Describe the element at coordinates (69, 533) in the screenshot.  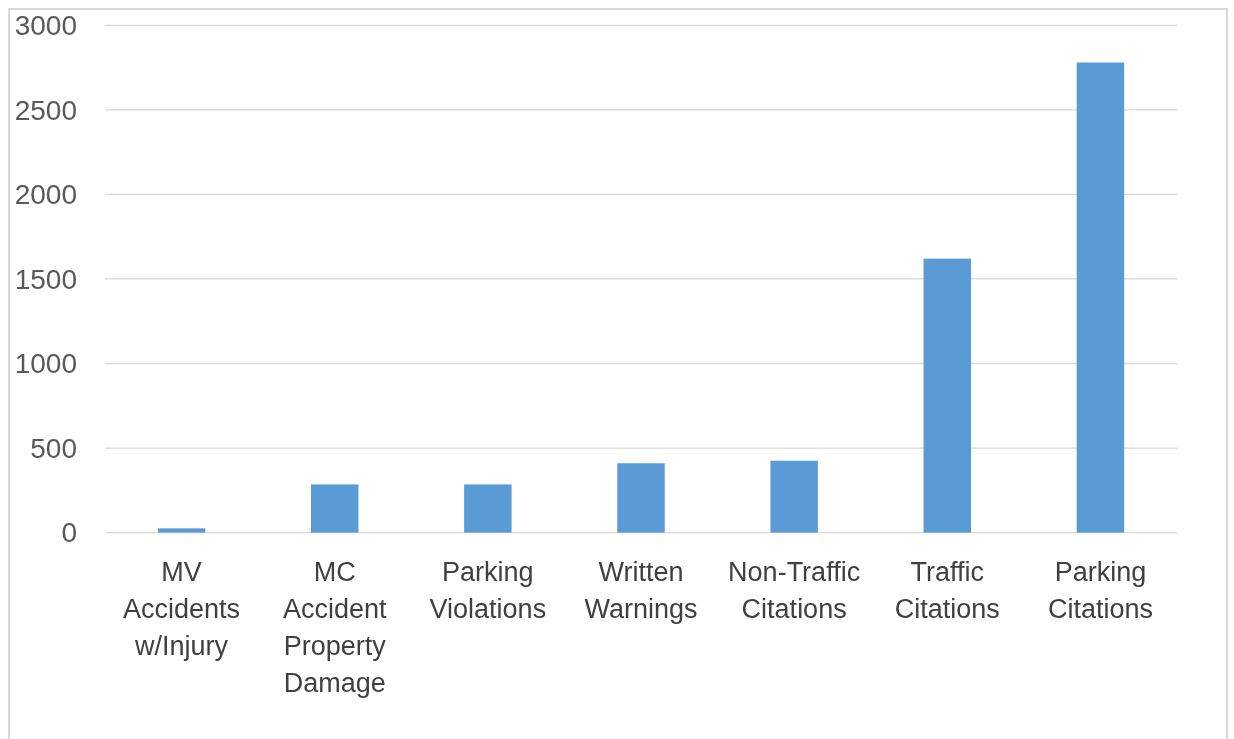
I see `y-tick-label: 0` at that location.